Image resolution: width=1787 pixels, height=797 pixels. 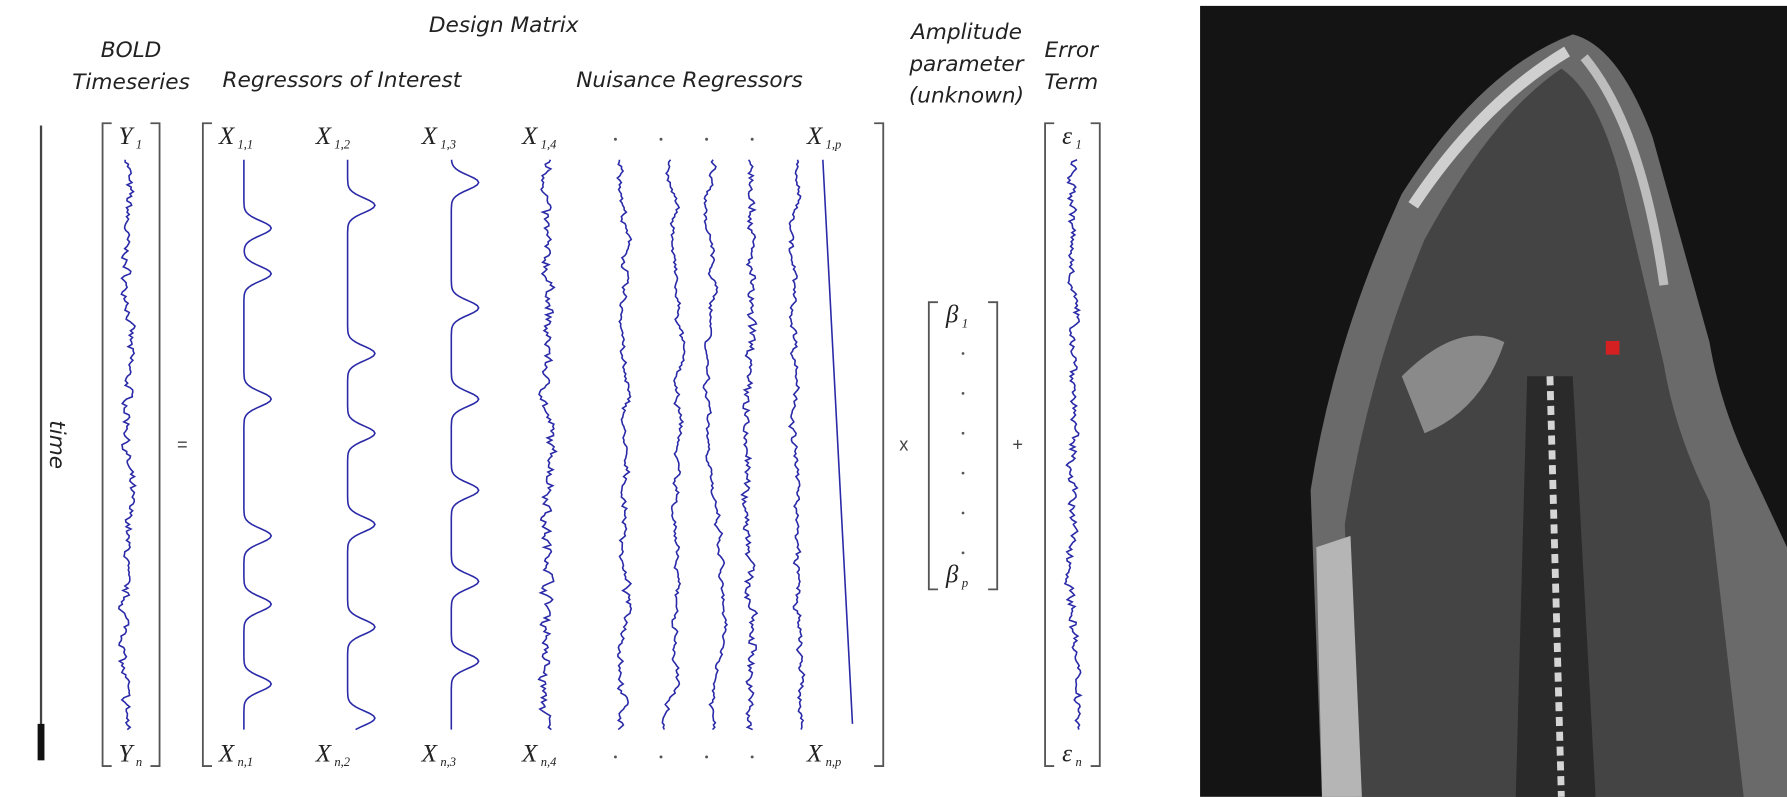 I want to click on label-sub: 1,4, so click(x=549, y=144).